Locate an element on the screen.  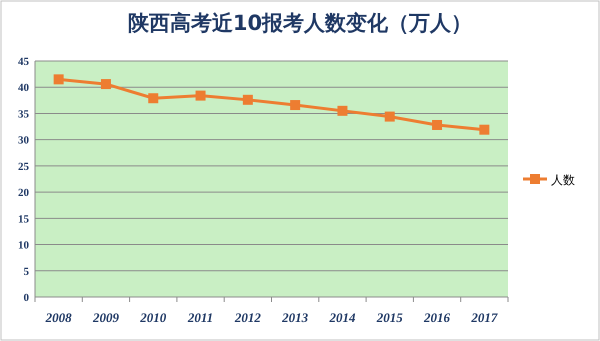
x-tick-label: 2008 is located at coordinates (58, 317).